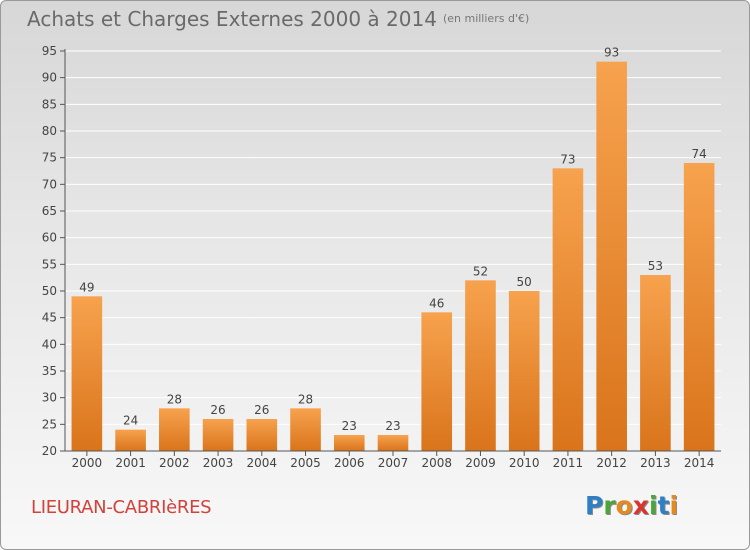 The height and width of the screenshot is (550, 750). Describe the element at coordinates (480, 271) in the screenshot. I see `data-label: 52` at that location.